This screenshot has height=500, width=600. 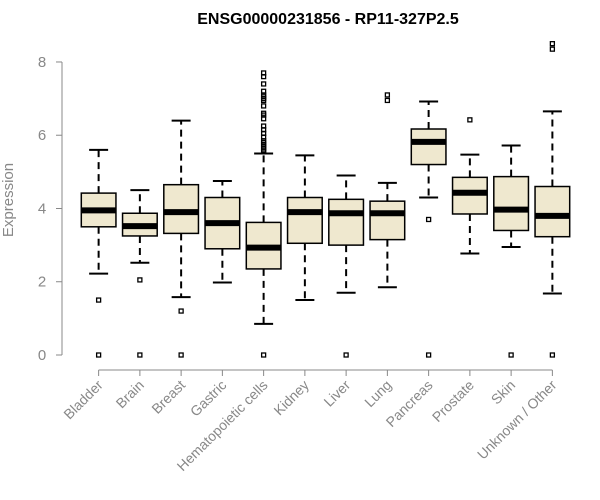 What do you see at coordinates (291, 398) in the screenshot?
I see `x-tick-label: Kidney` at bounding box center [291, 398].